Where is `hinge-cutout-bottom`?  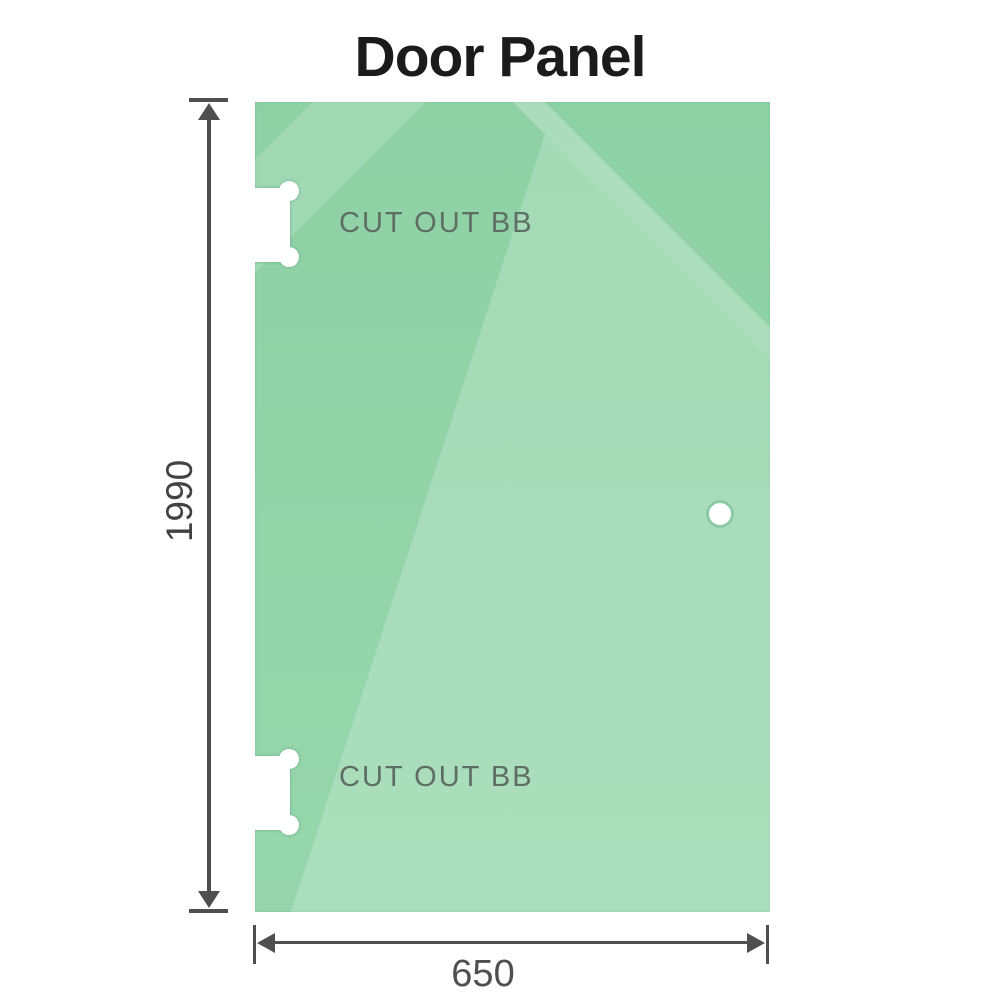 hinge-cutout-bottom is located at coordinates (278, 798).